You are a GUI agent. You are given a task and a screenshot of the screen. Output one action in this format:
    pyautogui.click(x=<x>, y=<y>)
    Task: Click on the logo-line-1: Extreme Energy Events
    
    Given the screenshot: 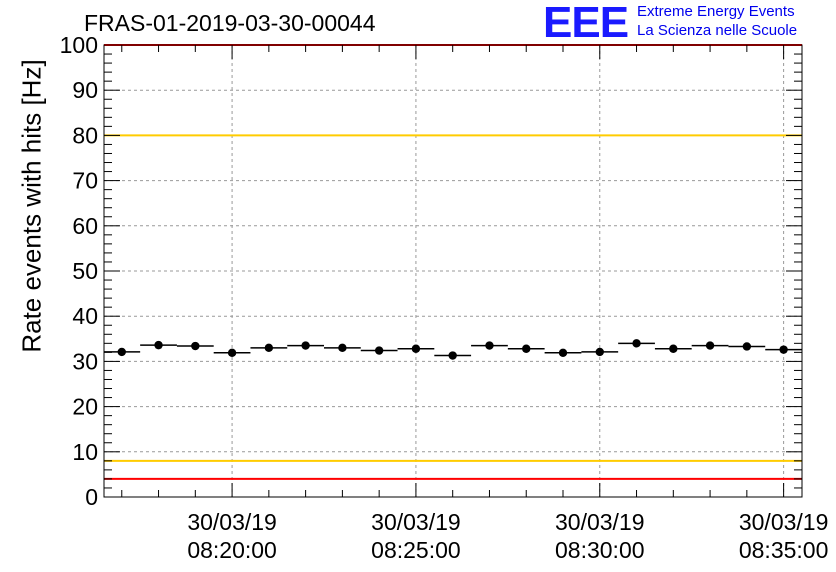 What is the action you would take?
    pyautogui.click(x=716, y=11)
    